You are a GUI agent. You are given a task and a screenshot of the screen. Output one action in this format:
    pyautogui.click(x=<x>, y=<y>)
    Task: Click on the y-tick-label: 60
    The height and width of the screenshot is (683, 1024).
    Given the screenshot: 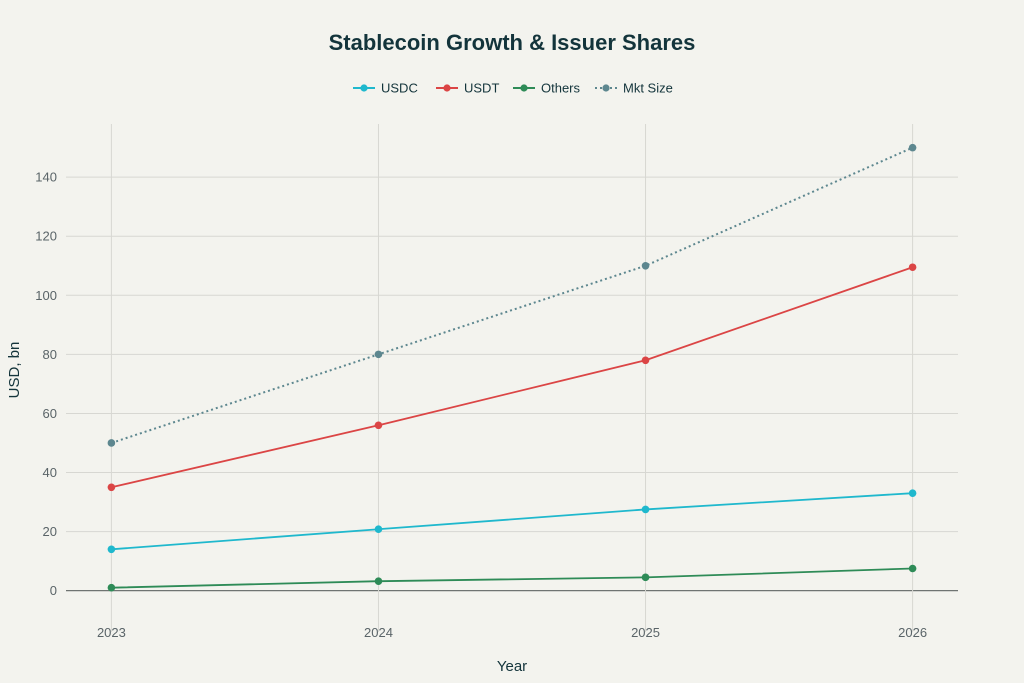 What is the action you would take?
    pyautogui.click(x=50, y=413)
    